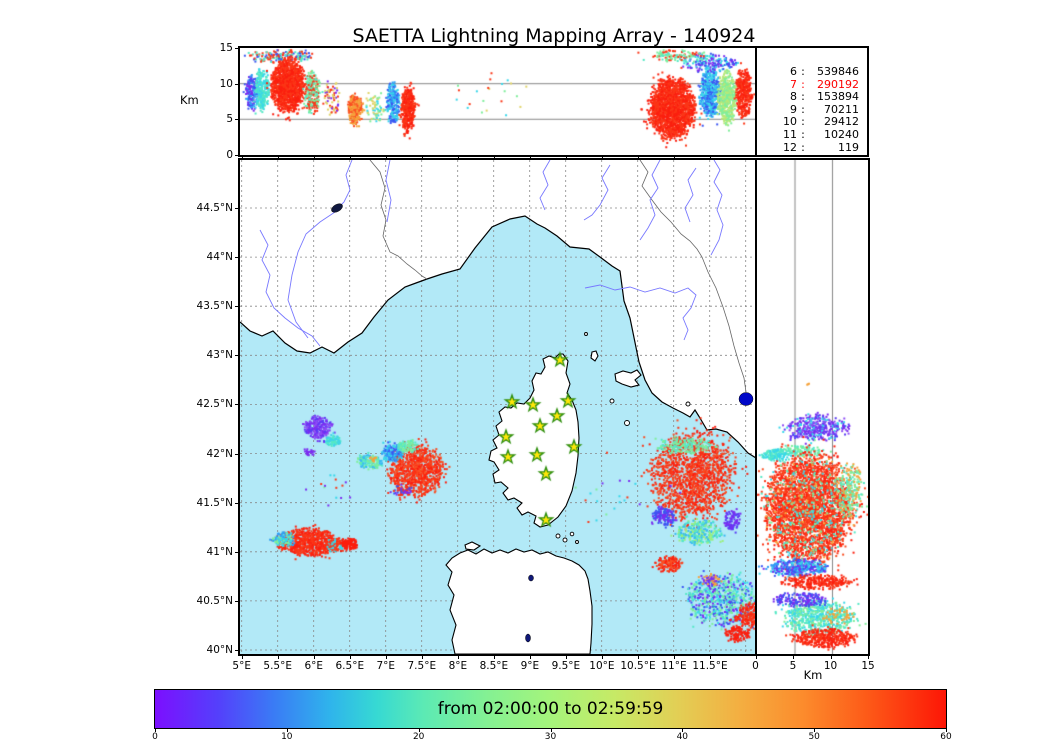 The width and height of the screenshot is (1050, 750). I want to click on time-colorbar: from 02:00:00 to 02:59:59, so click(550, 709).